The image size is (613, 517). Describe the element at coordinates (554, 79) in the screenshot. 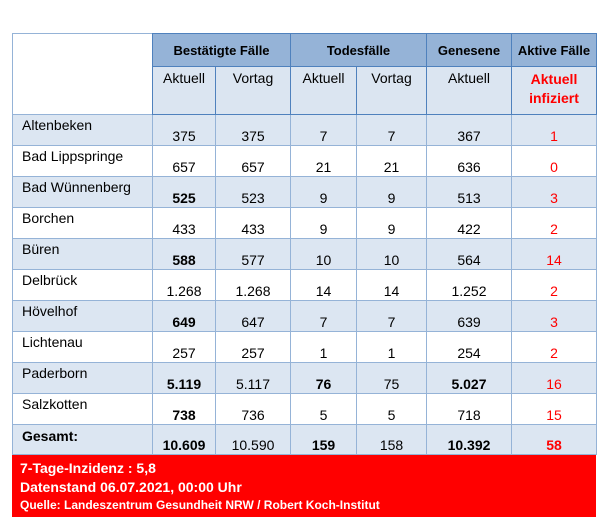

I see `sub-aktive-line1: Aktuell` at that location.